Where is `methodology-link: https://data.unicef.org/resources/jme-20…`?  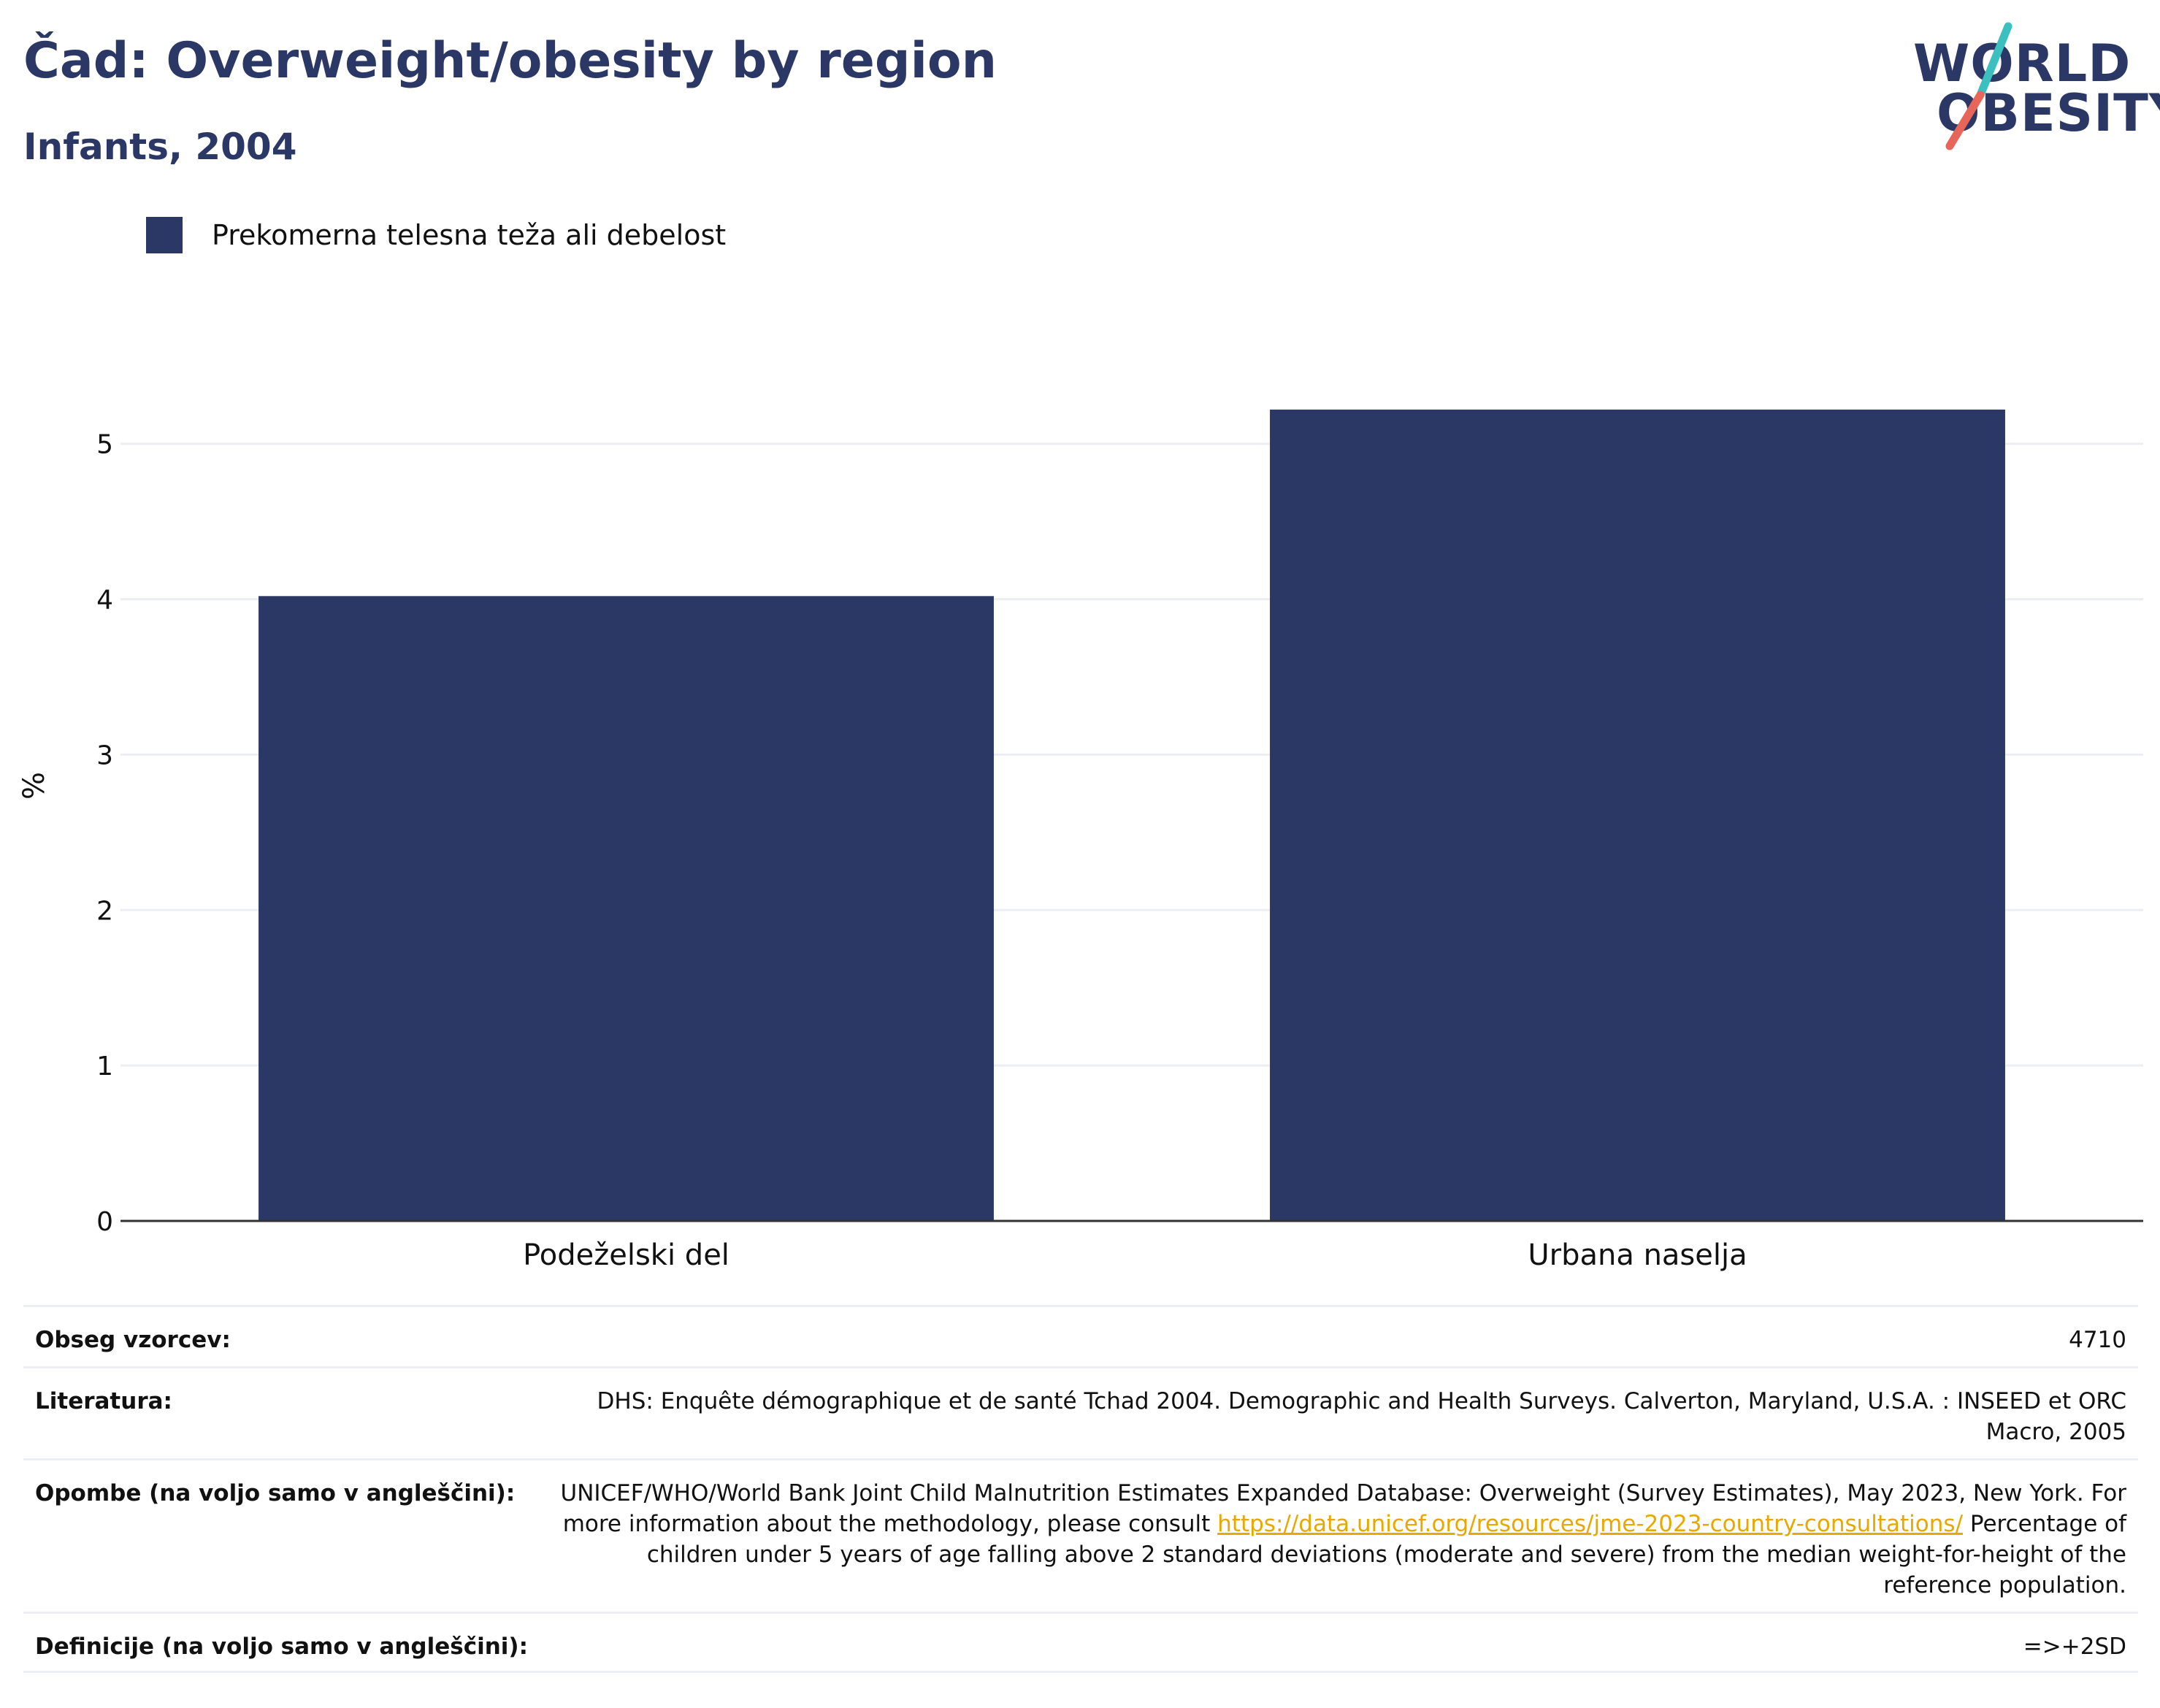 methodology-link: https://data.unicef.org/resources/jme-20… is located at coordinates (1590, 1524).